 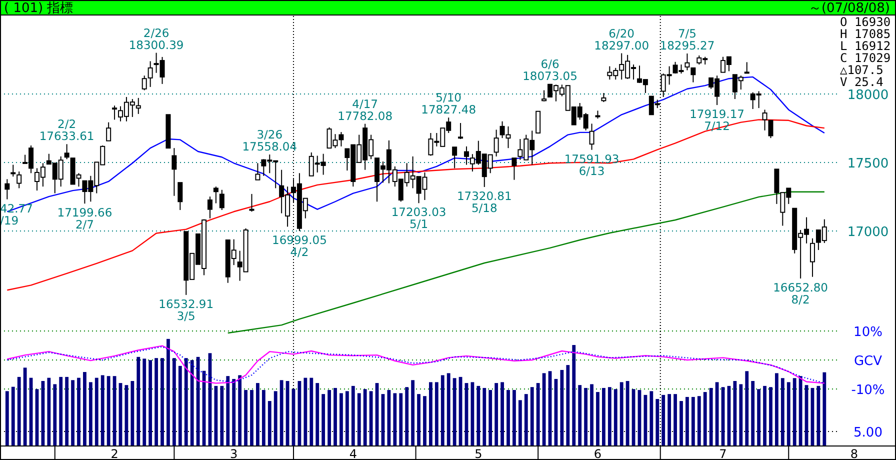 I want to click on annotation: 5/10, so click(x=449, y=97).